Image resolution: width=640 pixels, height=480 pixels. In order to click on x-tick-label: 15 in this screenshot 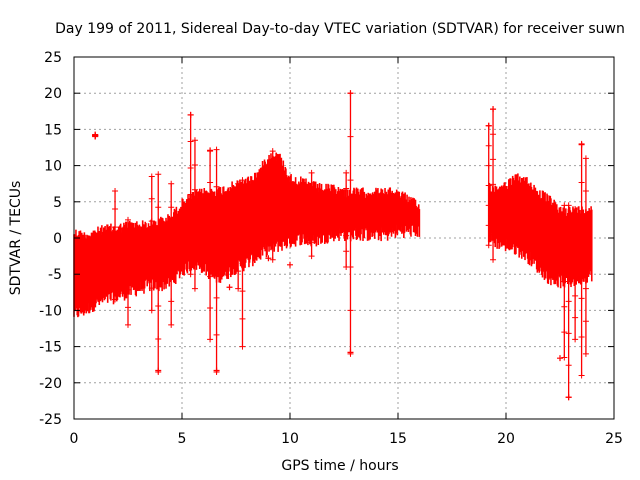, I will do `click(398, 439)`.